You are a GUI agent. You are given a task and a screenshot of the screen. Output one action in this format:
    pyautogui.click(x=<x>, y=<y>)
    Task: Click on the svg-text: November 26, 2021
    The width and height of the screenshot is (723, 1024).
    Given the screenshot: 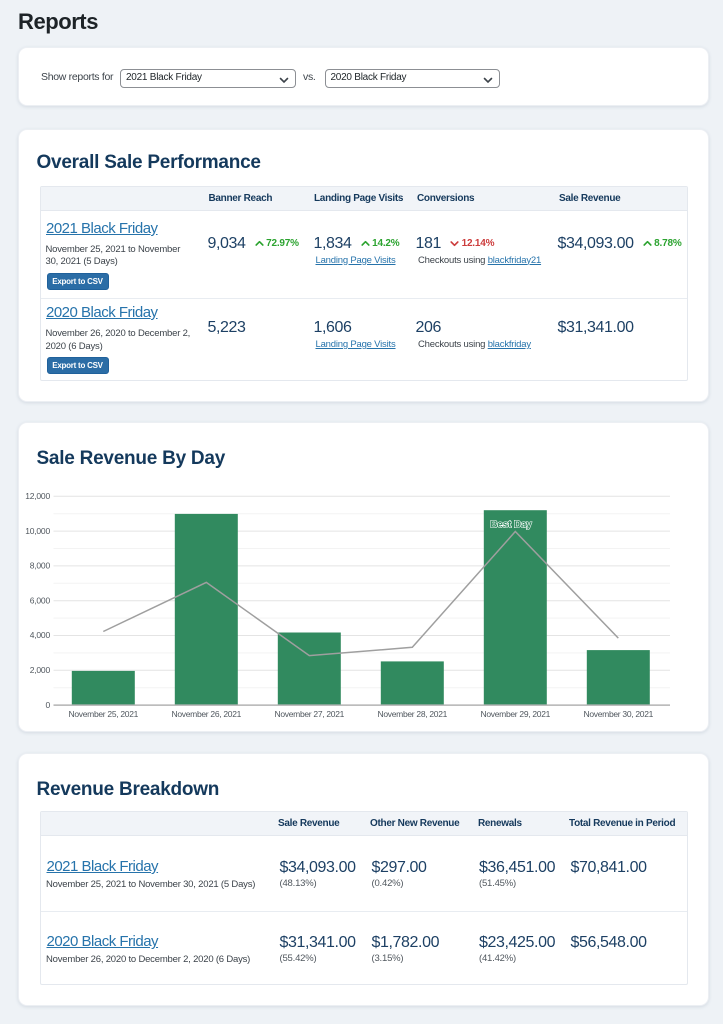 What is the action you would take?
    pyautogui.click(x=207, y=714)
    